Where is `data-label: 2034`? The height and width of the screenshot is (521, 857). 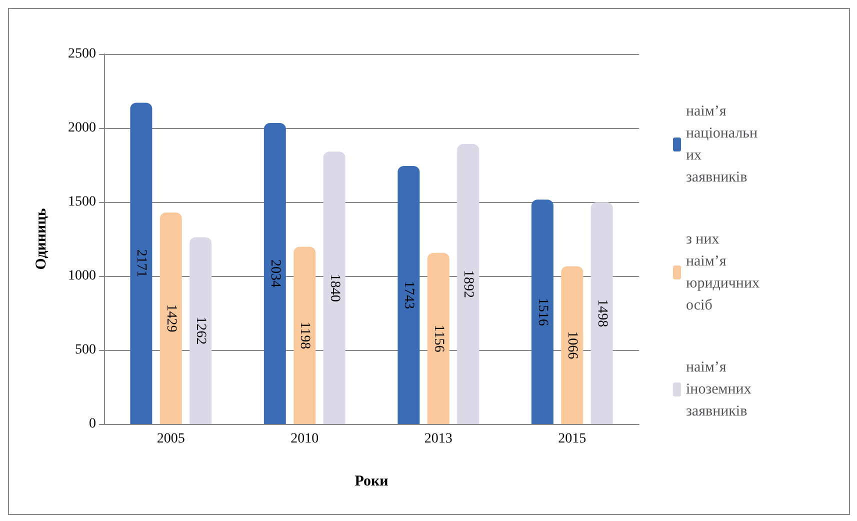
data-label: 2034 is located at coordinates (274, 273).